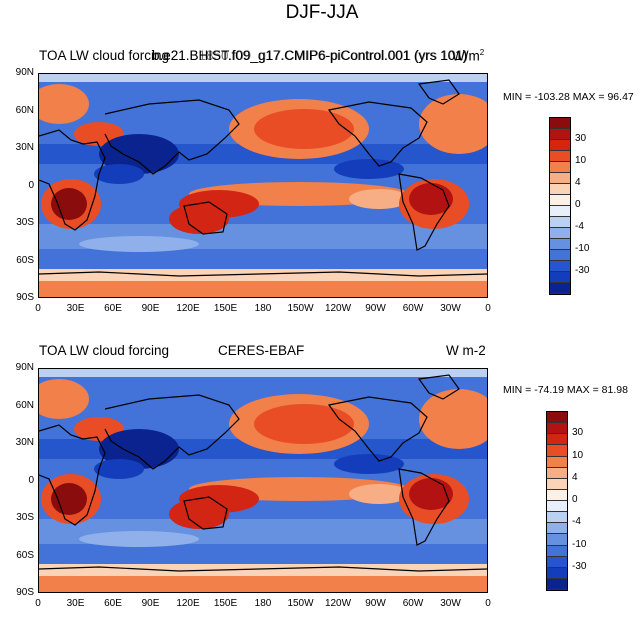 The image size is (644, 621). What do you see at coordinates (113, 603) in the screenshot?
I see `lon-label: 60E` at bounding box center [113, 603].